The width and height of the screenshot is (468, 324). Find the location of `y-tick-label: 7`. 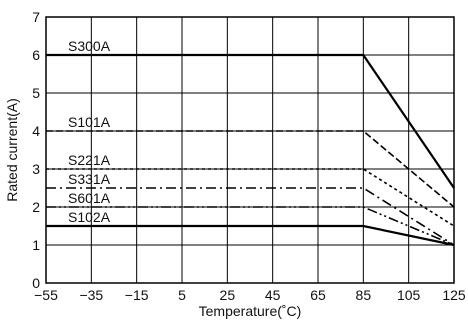

y-tick-label: 7 is located at coordinates (36, 17).